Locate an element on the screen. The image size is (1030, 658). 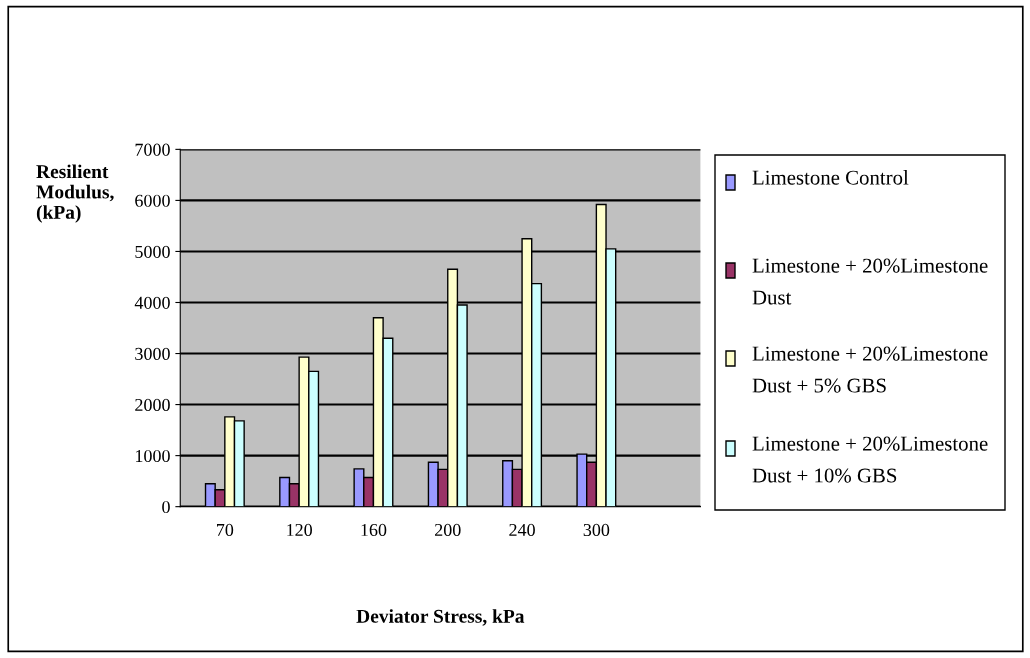
y-tick-label: 4000 is located at coordinates (152, 302).